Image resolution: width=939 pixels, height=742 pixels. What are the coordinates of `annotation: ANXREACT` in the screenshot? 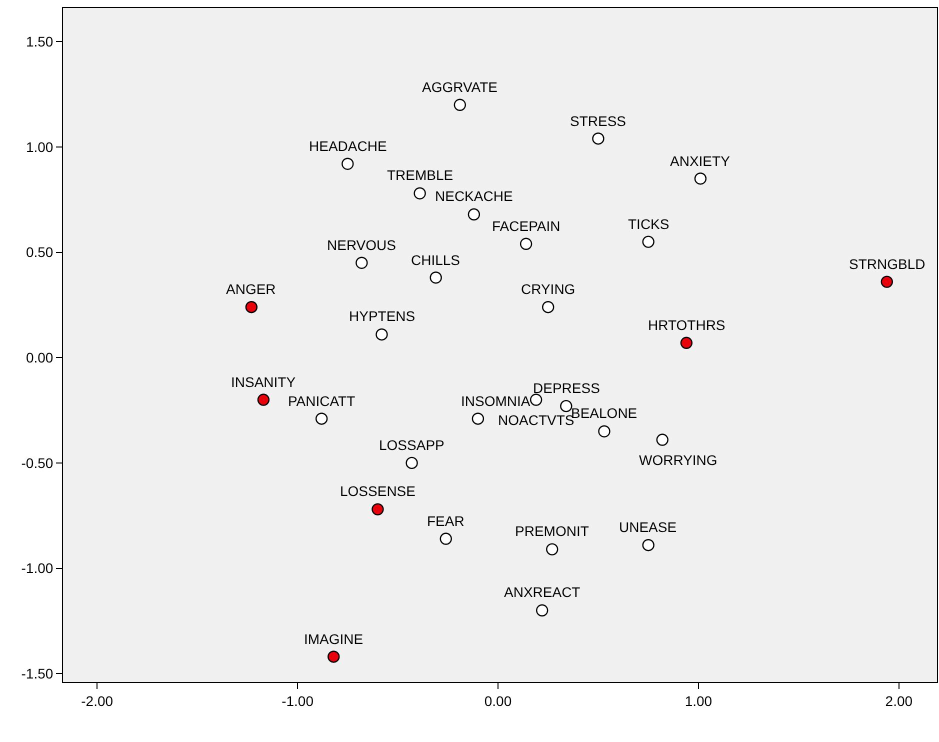 It's located at (542, 592).